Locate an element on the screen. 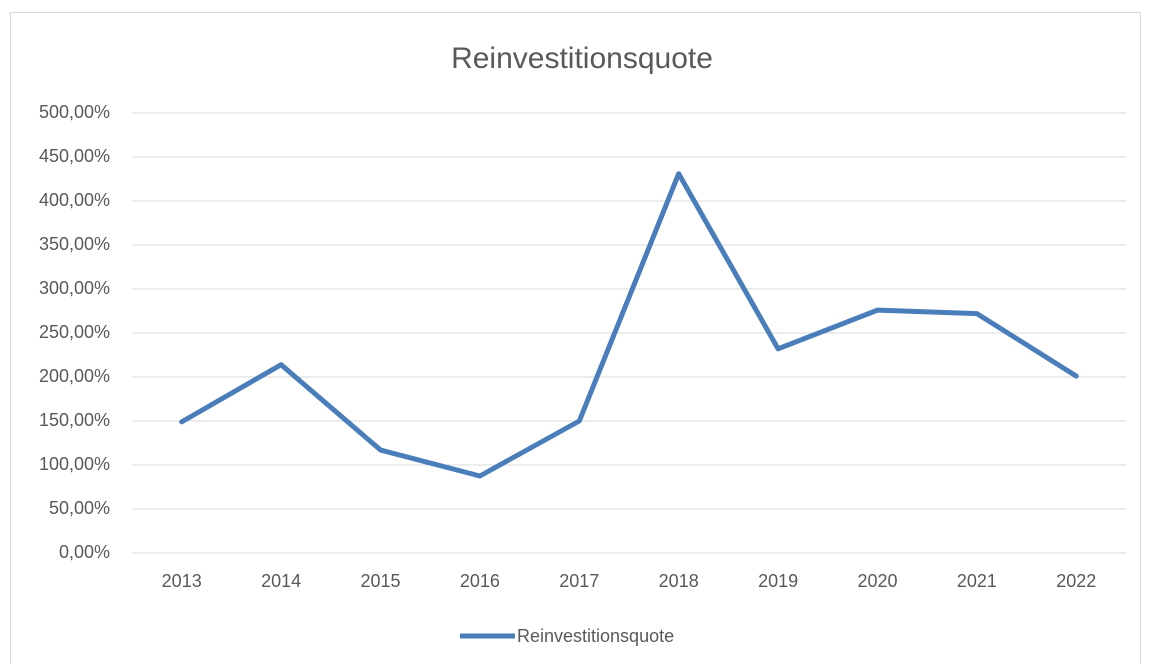  x-tick-label: 2014 is located at coordinates (281, 581).